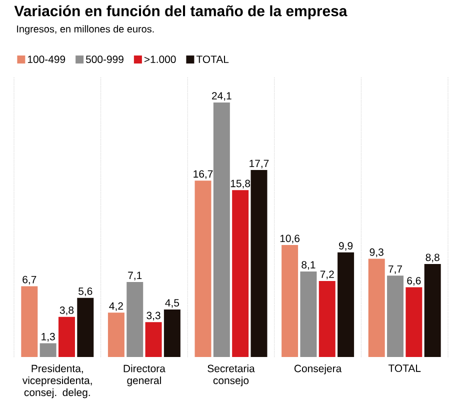 Image resolution: width=452 pixels, height=409 pixels. I want to click on x-tick-label: TOTAL, so click(404, 368).